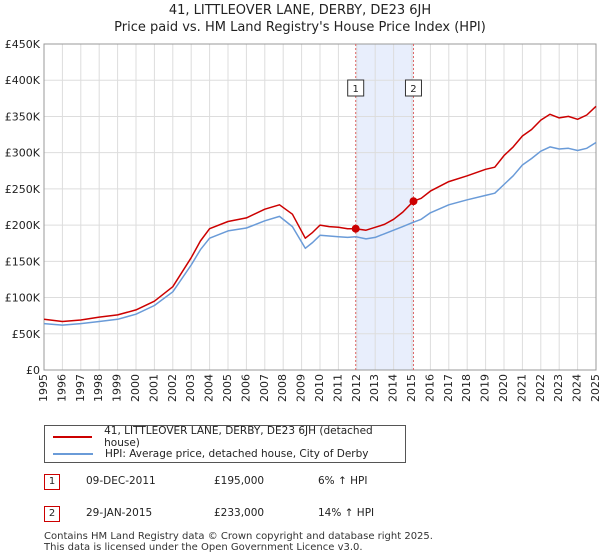 This screenshot has width=600, height=560. Describe the element at coordinates (153, 388) in the screenshot. I see `x-tick-label: 2001` at that location.